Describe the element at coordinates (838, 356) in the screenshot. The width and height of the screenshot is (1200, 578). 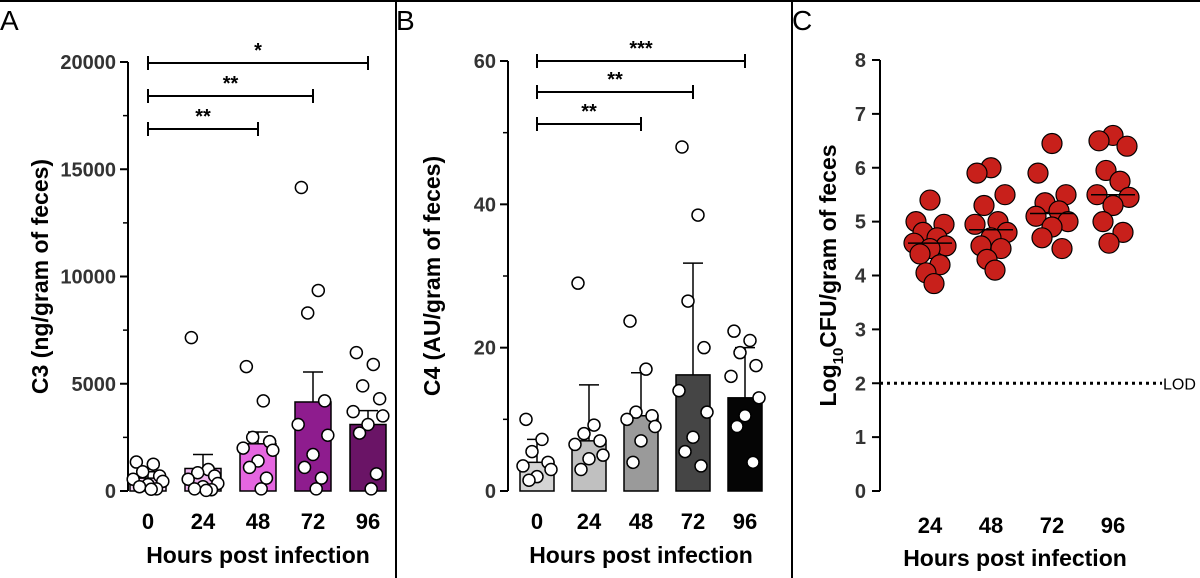
I see `y-axis-label-subscript: 10` at that location.